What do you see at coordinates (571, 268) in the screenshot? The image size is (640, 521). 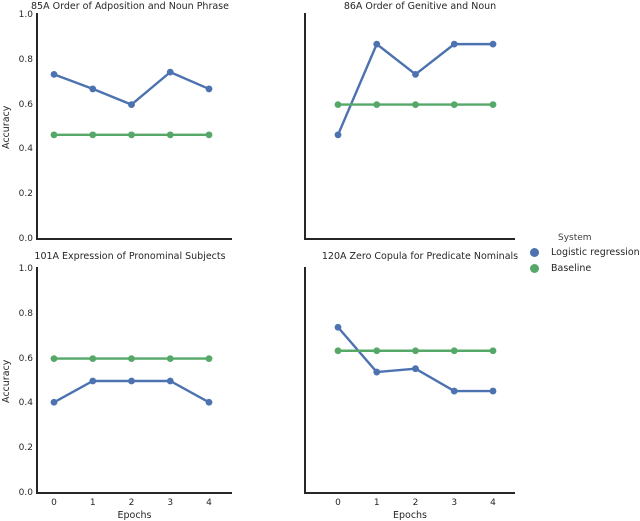 I see `legend-item-label: Baseline` at bounding box center [571, 268].